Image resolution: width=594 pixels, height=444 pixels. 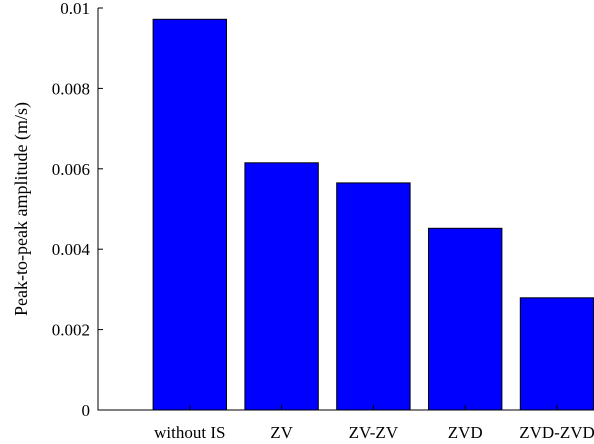 What do you see at coordinates (71, 169) in the screenshot?
I see `y-tick-label: 0.006` at bounding box center [71, 169].